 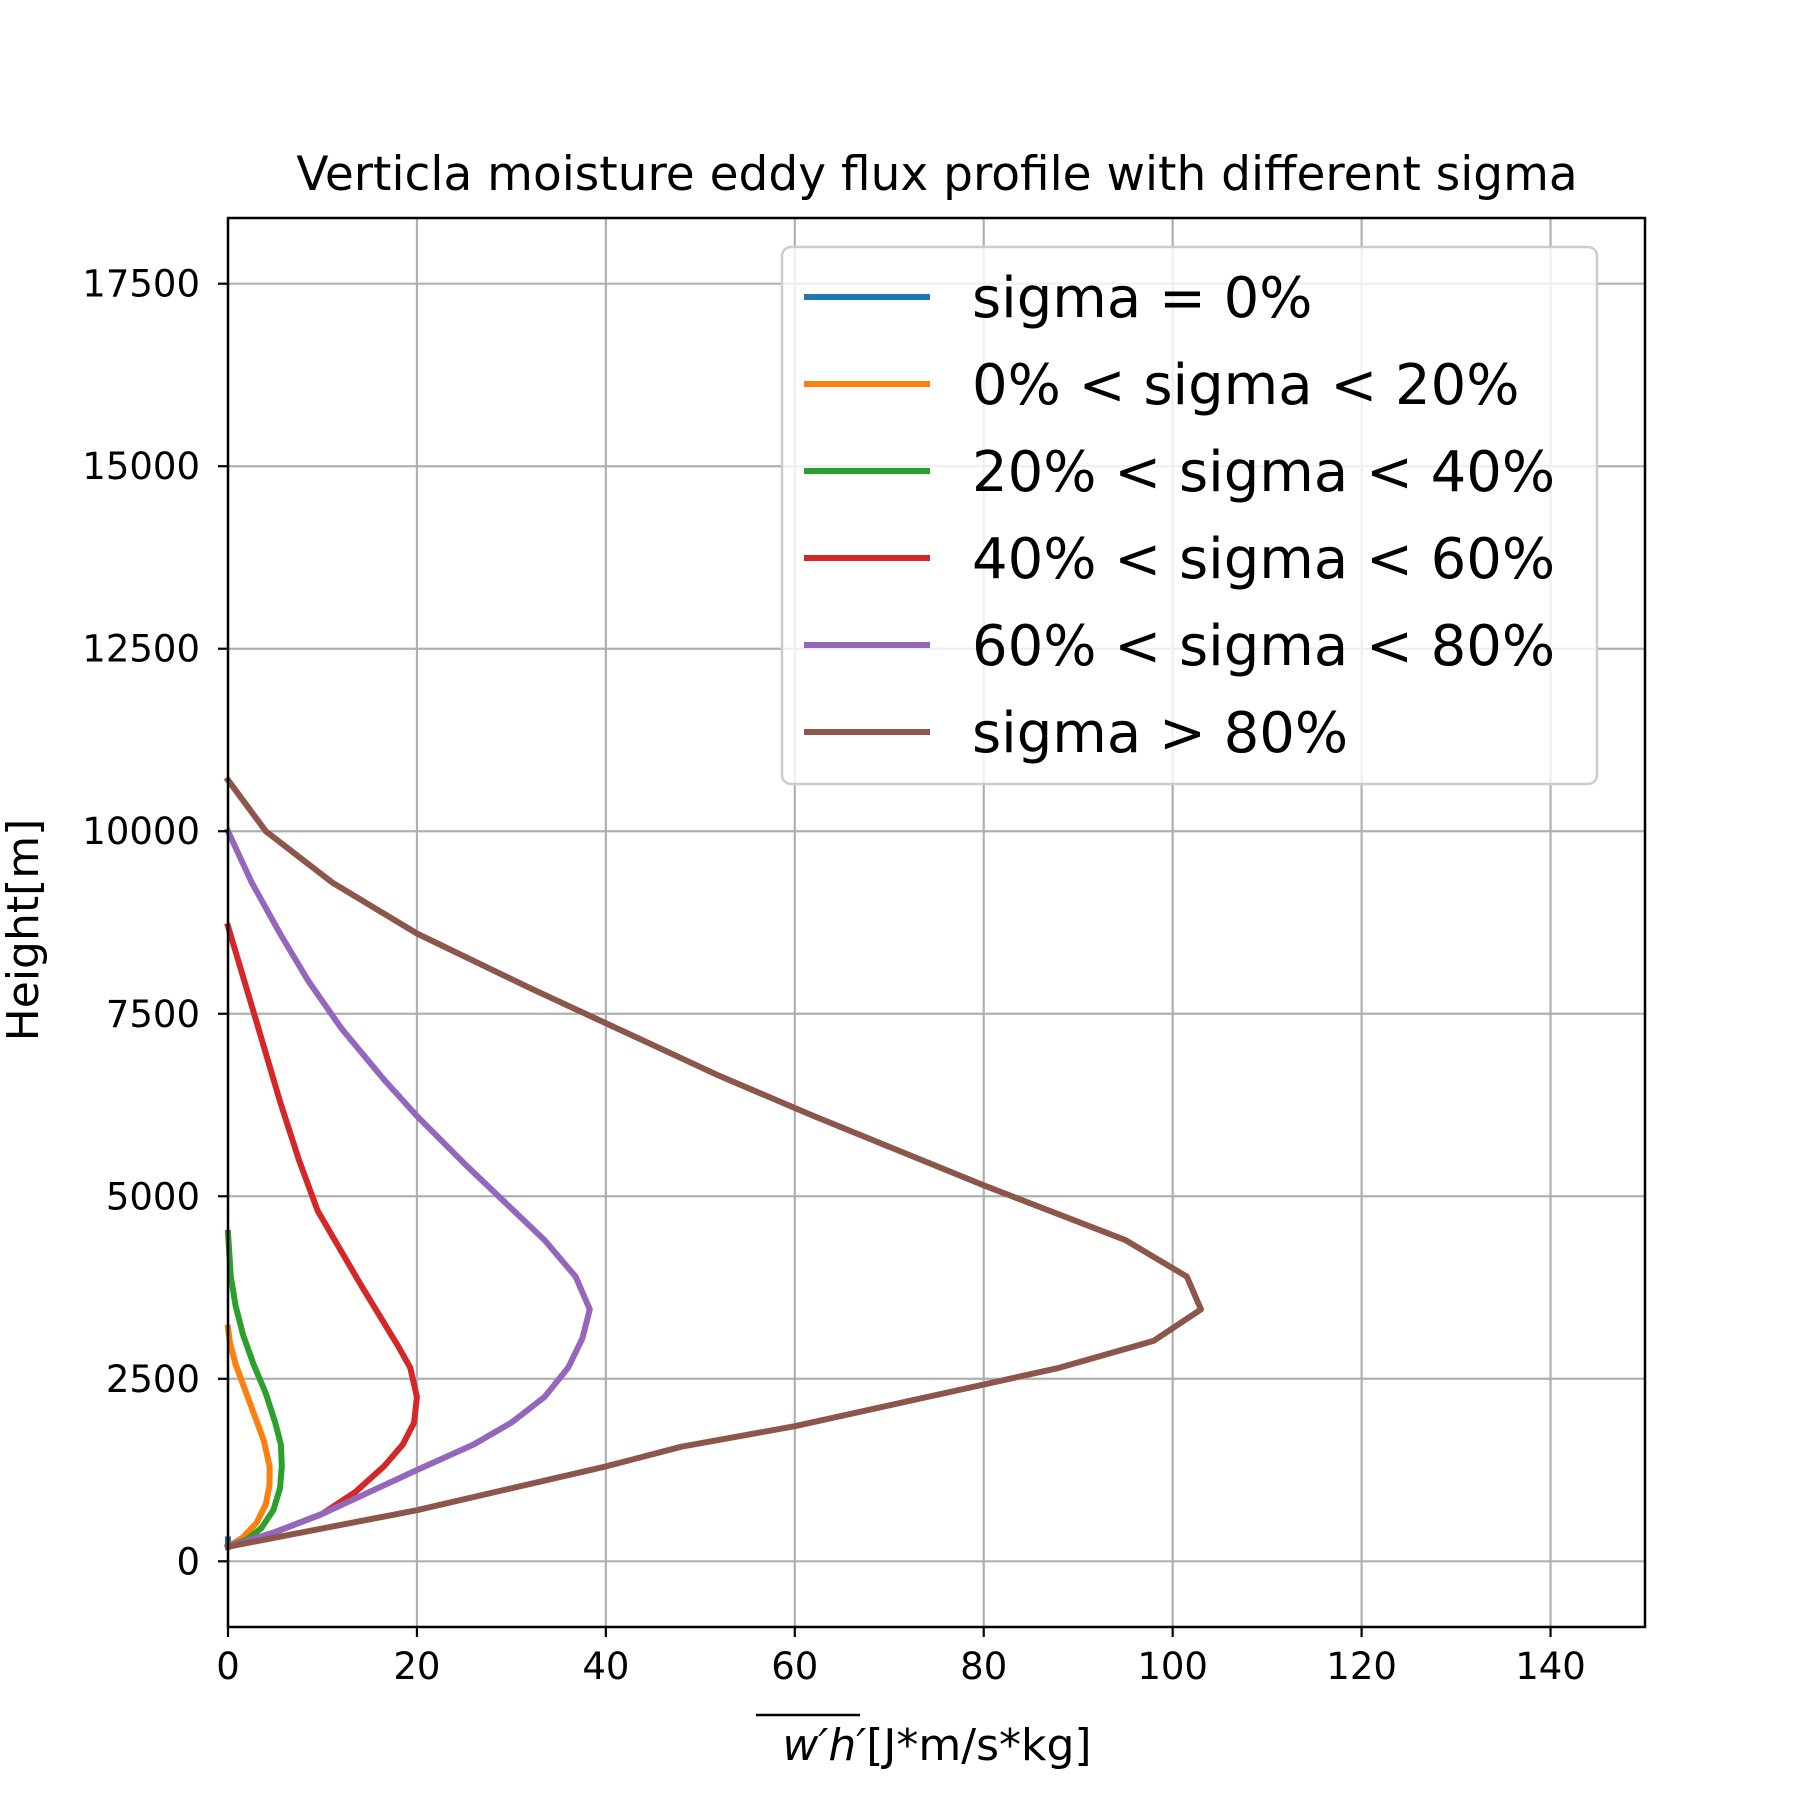 I want to click on y-tick-label: 15000, so click(x=141, y=466).